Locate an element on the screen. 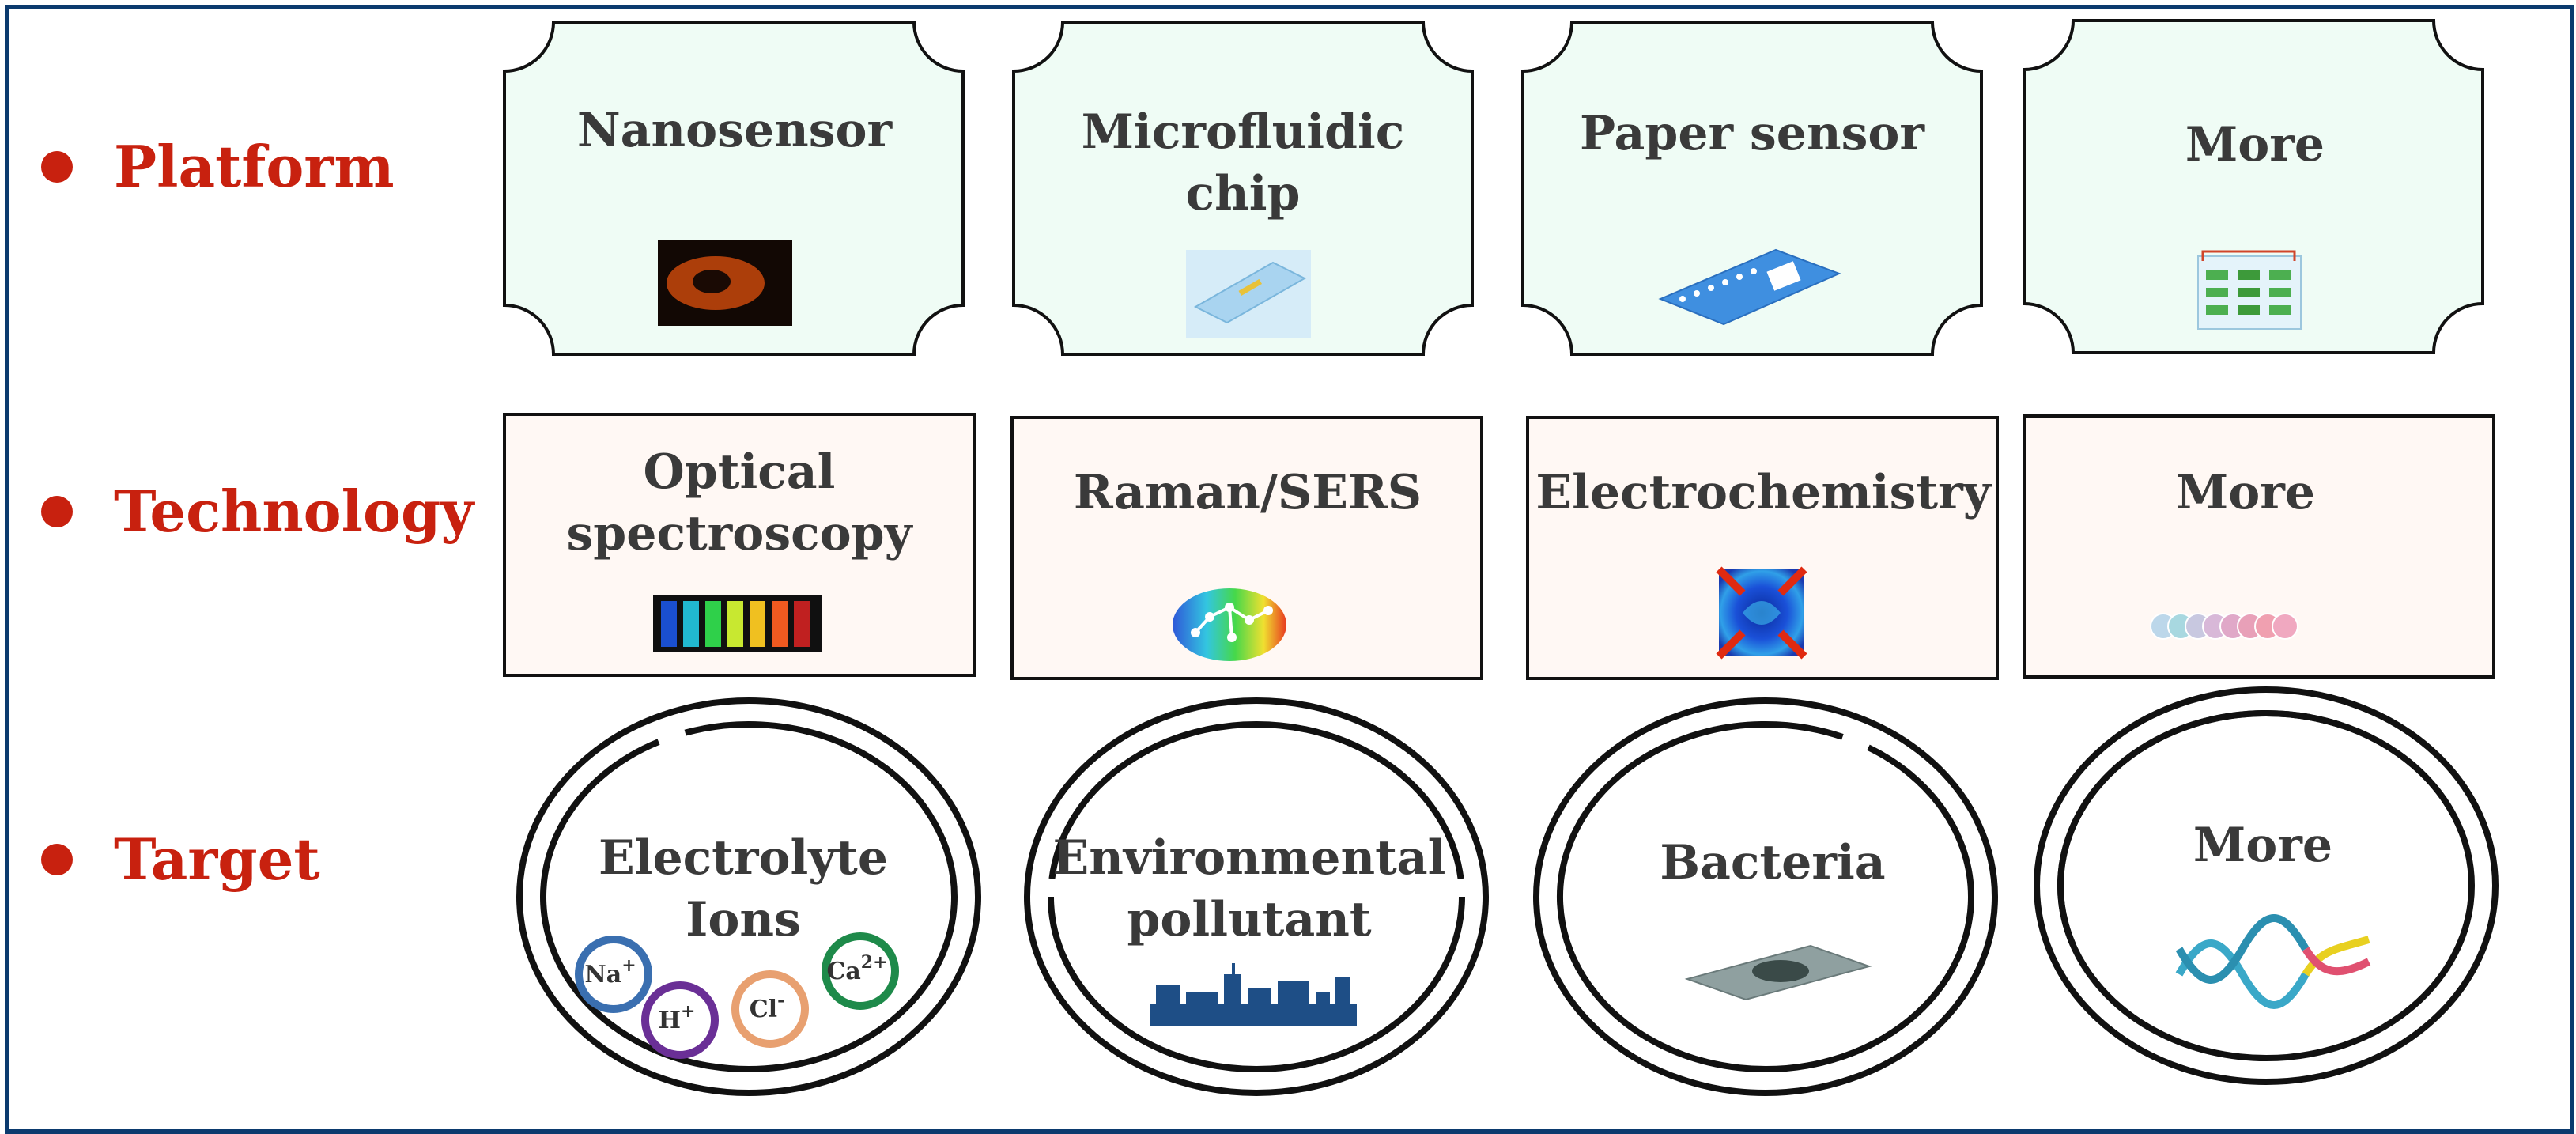 This screenshot has height=1134, width=2576. target-card-title-more: More is located at coordinates (2263, 846).